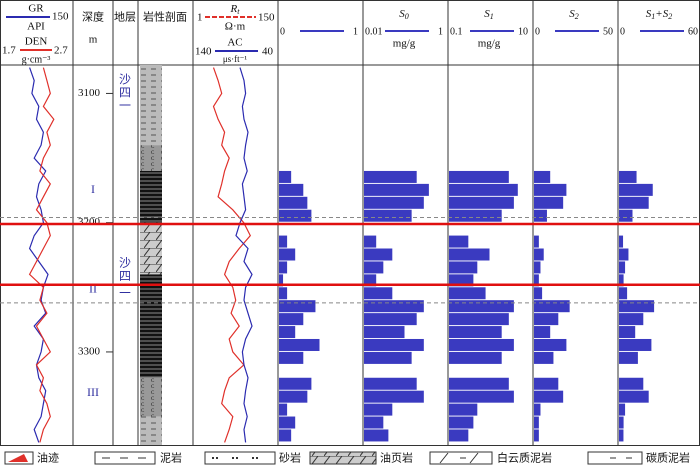  I want to click on track-min: 0.1, so click(456, 31).